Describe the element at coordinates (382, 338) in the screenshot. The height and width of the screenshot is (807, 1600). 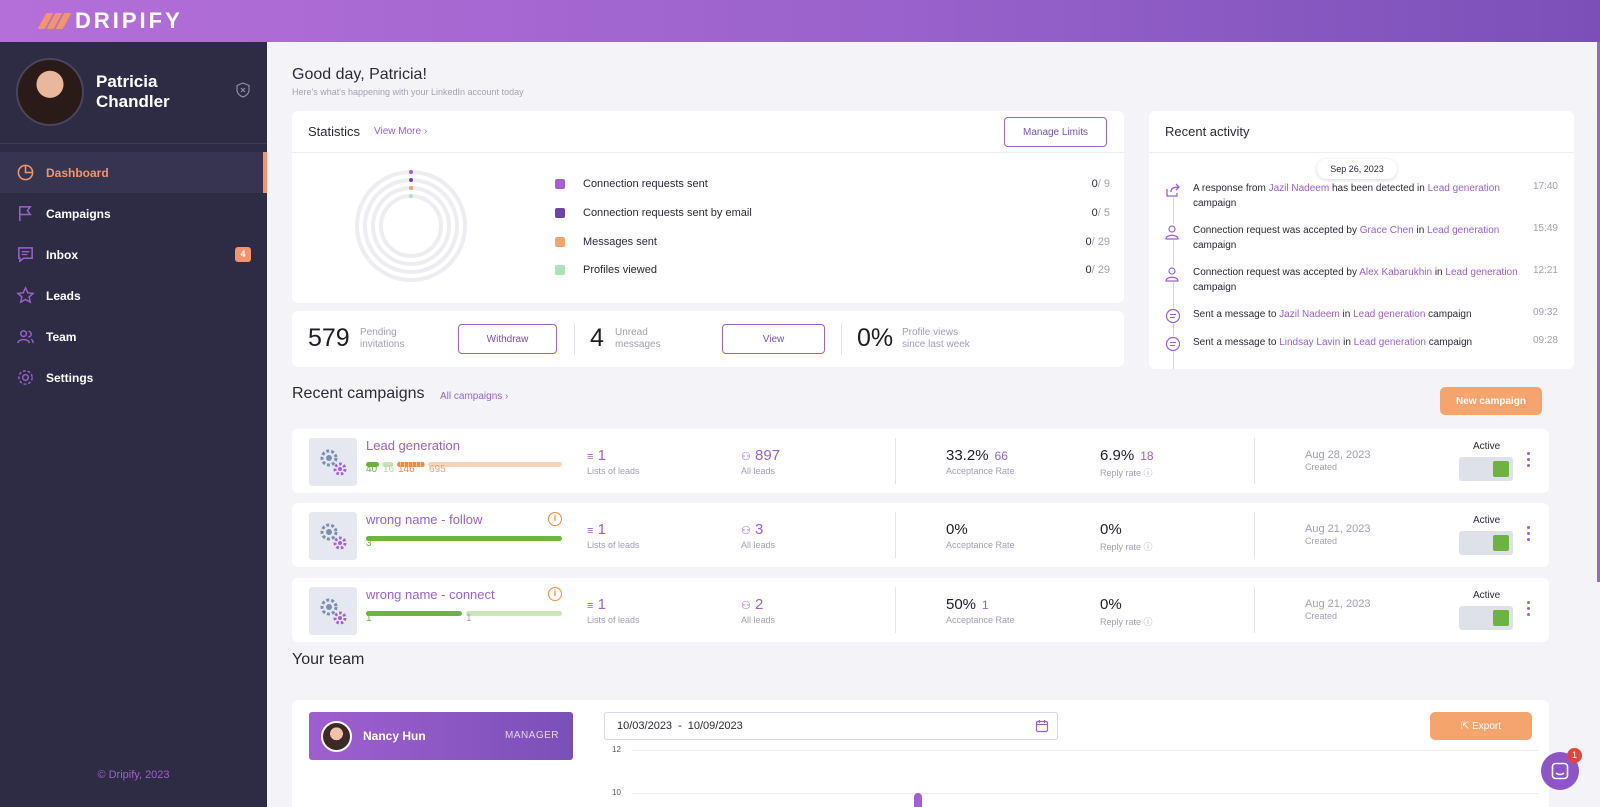
I see `pending-label: Pending invitations` at that location.